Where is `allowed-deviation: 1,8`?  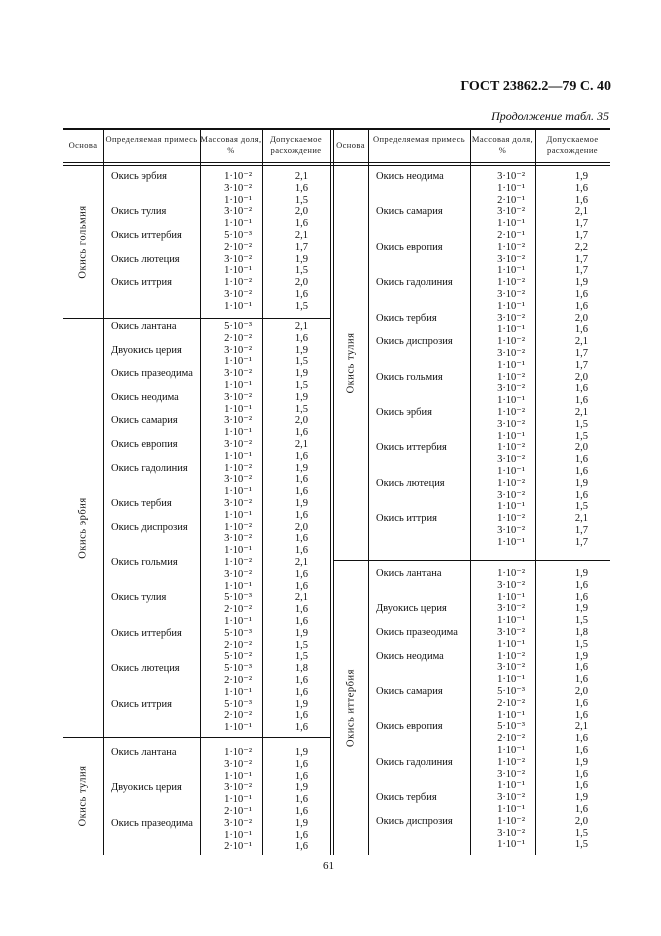 allowed-deviation: 1,8 is located at coordinates (301, 669).